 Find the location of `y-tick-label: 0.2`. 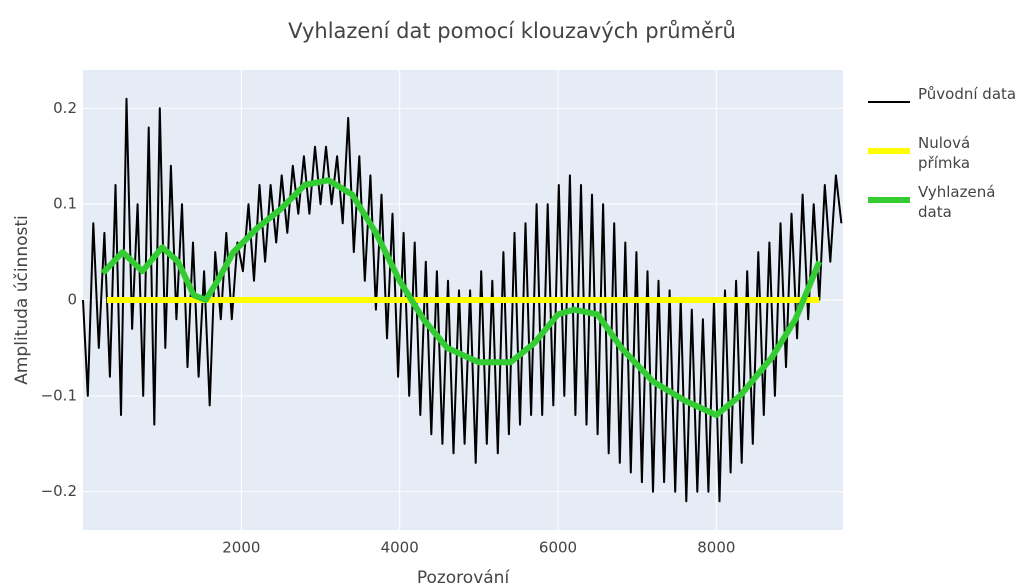

y-tick-label: 0.2 is located at coordinates (65, 108).